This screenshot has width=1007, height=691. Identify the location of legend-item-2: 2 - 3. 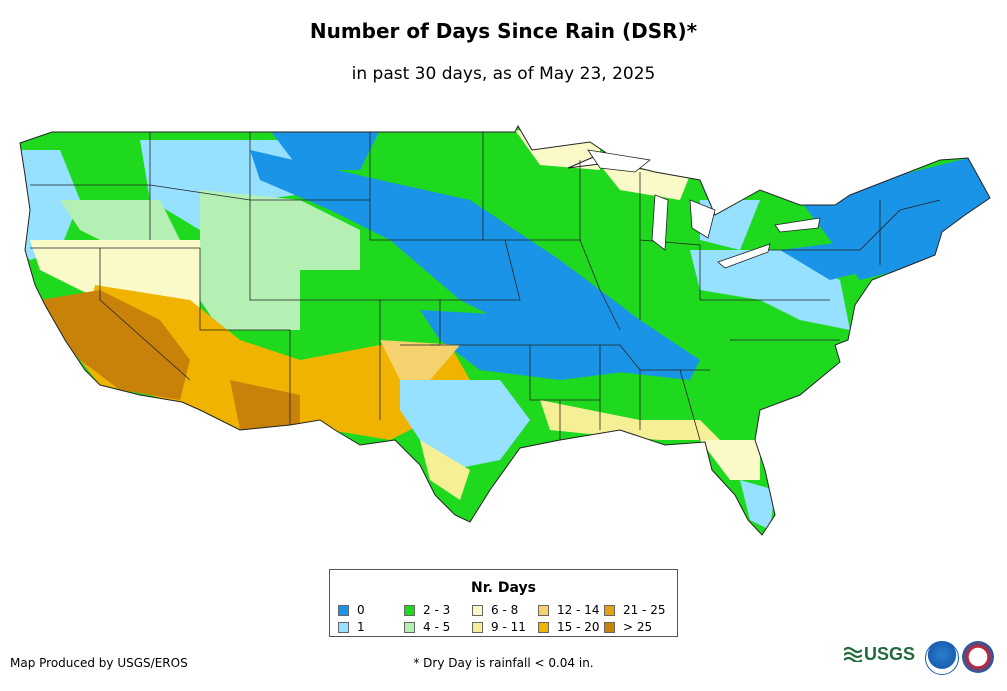
(427, 610).